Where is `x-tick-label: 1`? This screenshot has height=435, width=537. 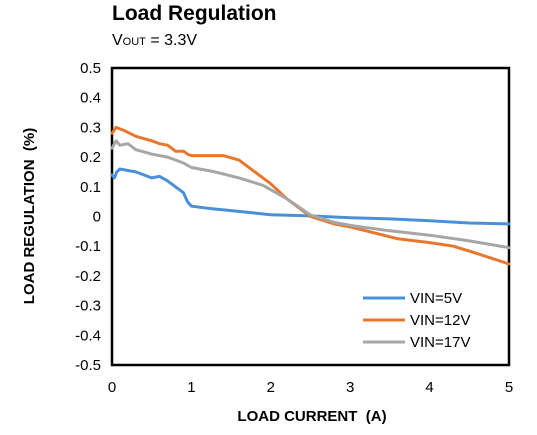 x-tick-label: 1 is located at coordinates (191, 387).